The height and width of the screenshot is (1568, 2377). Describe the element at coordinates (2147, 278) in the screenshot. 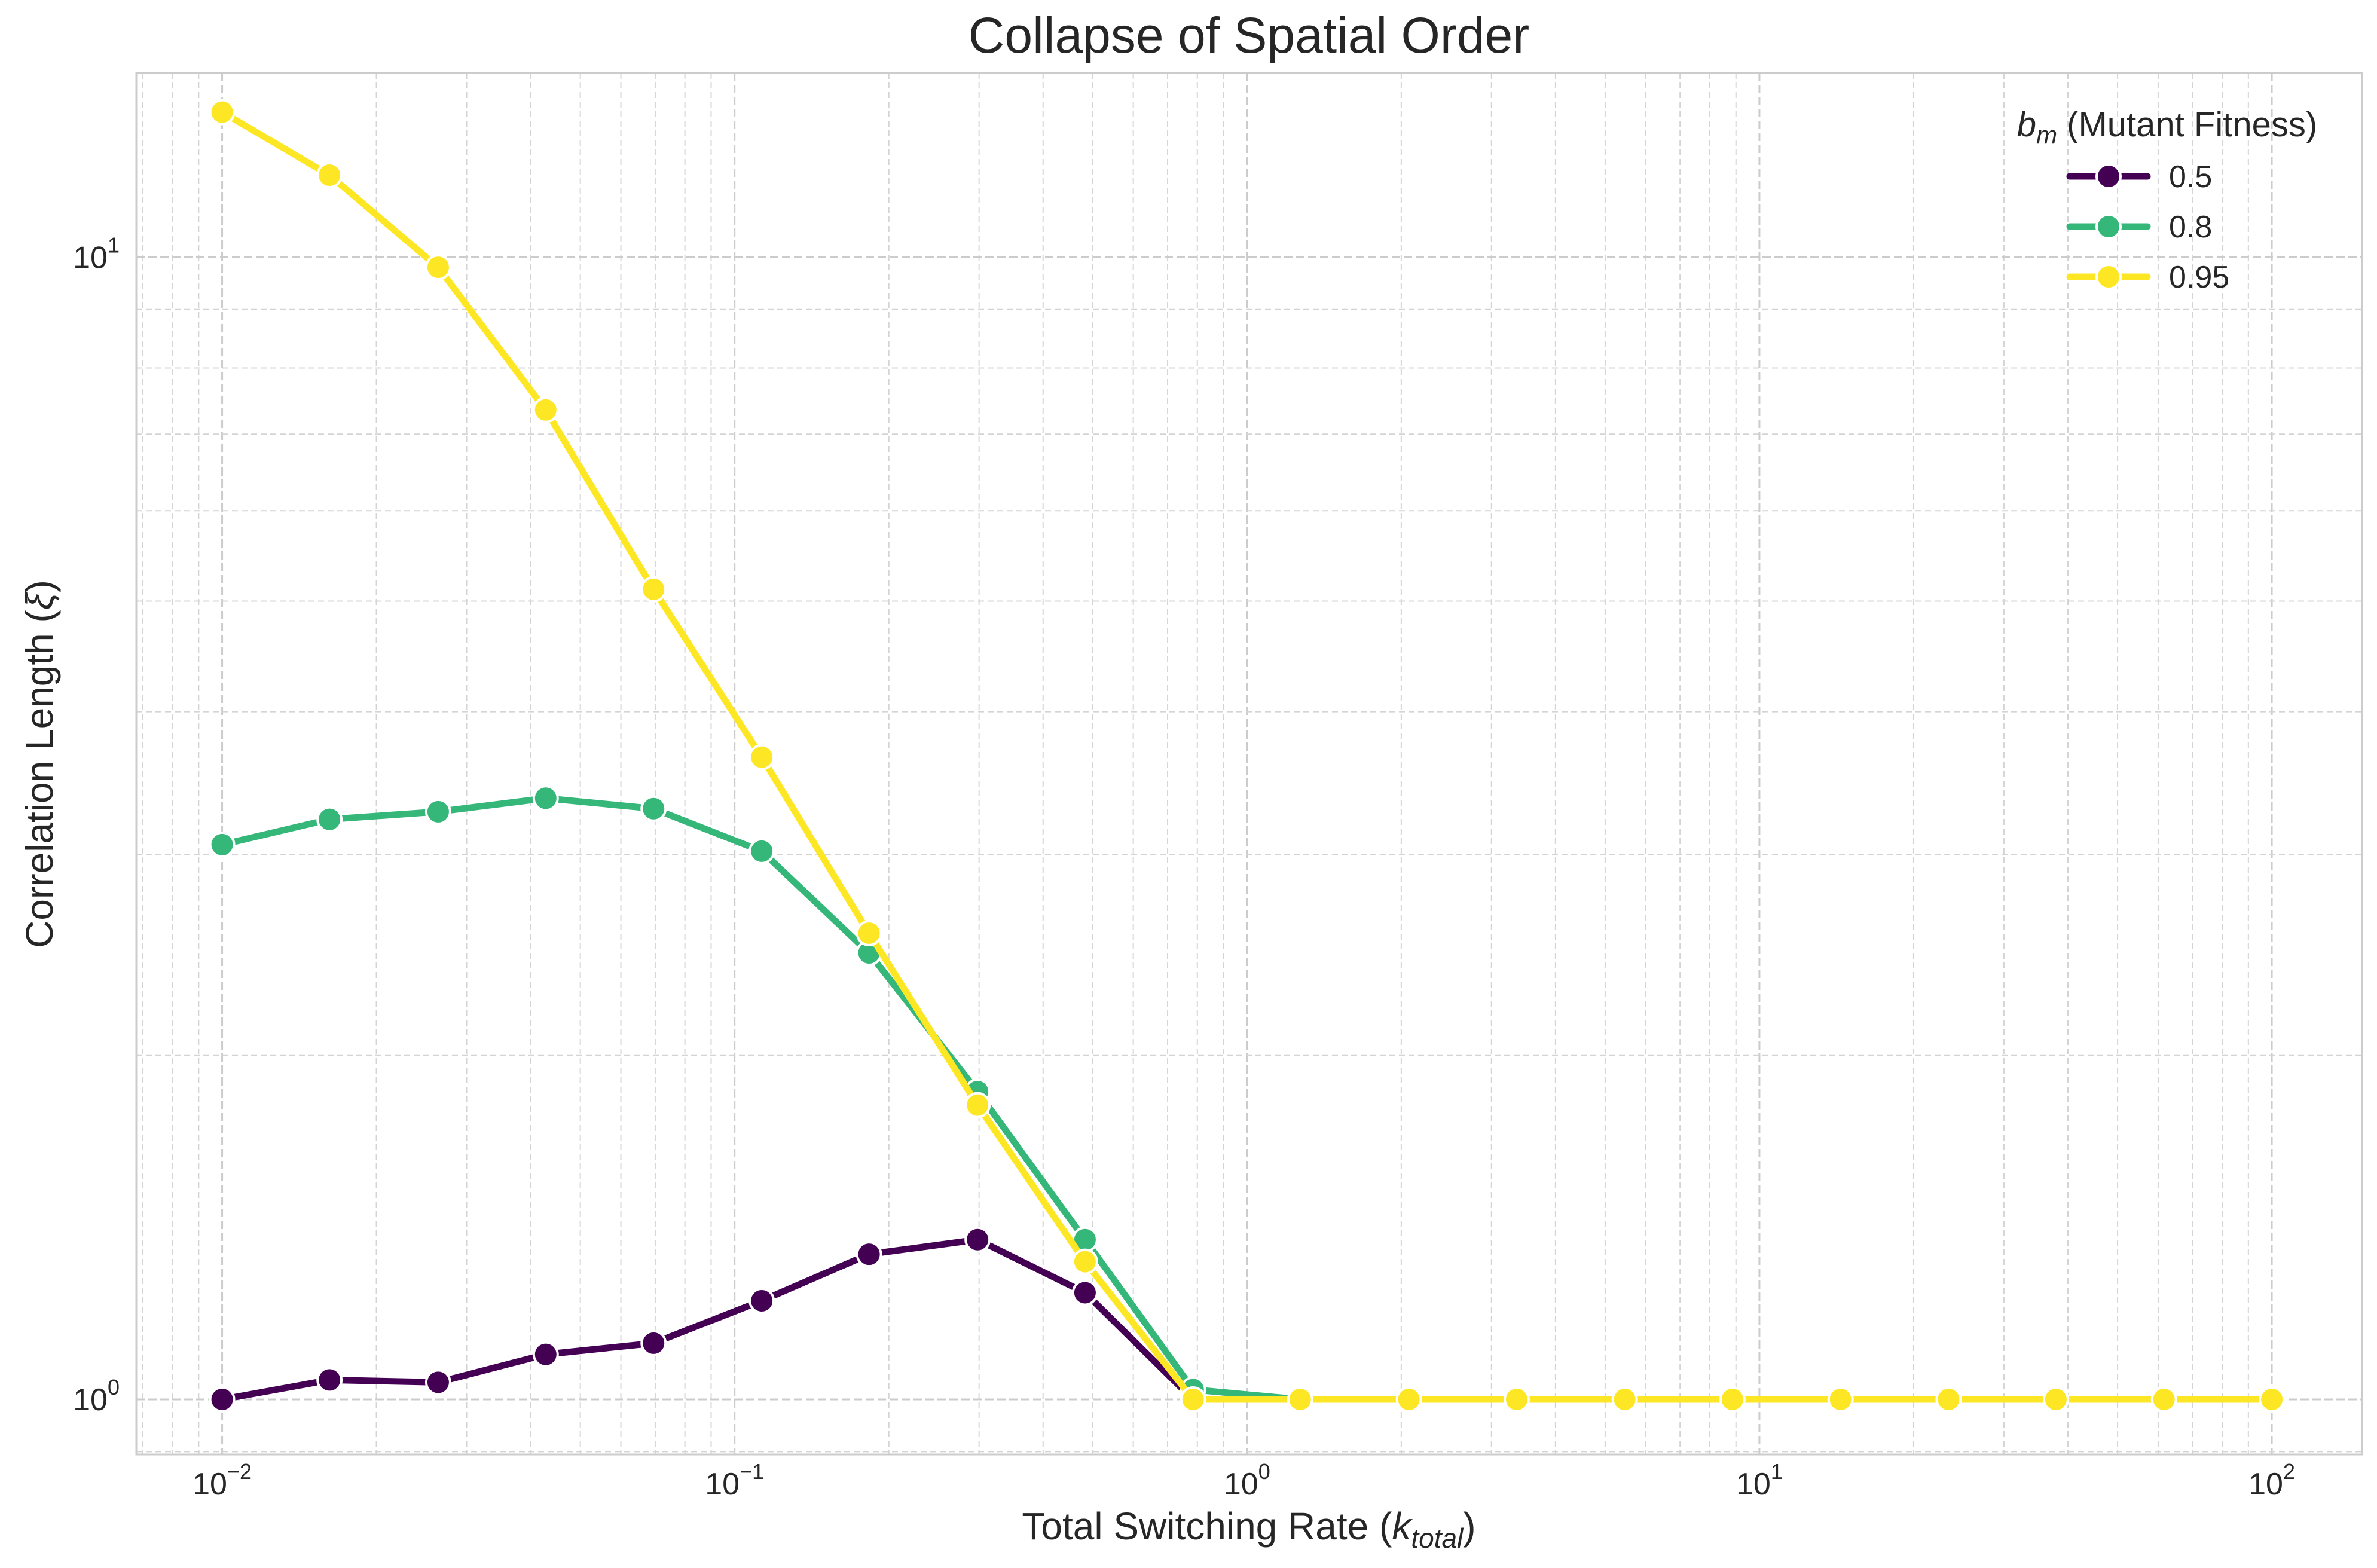

I see `legend-entry-0.95: 0.95` at that location.